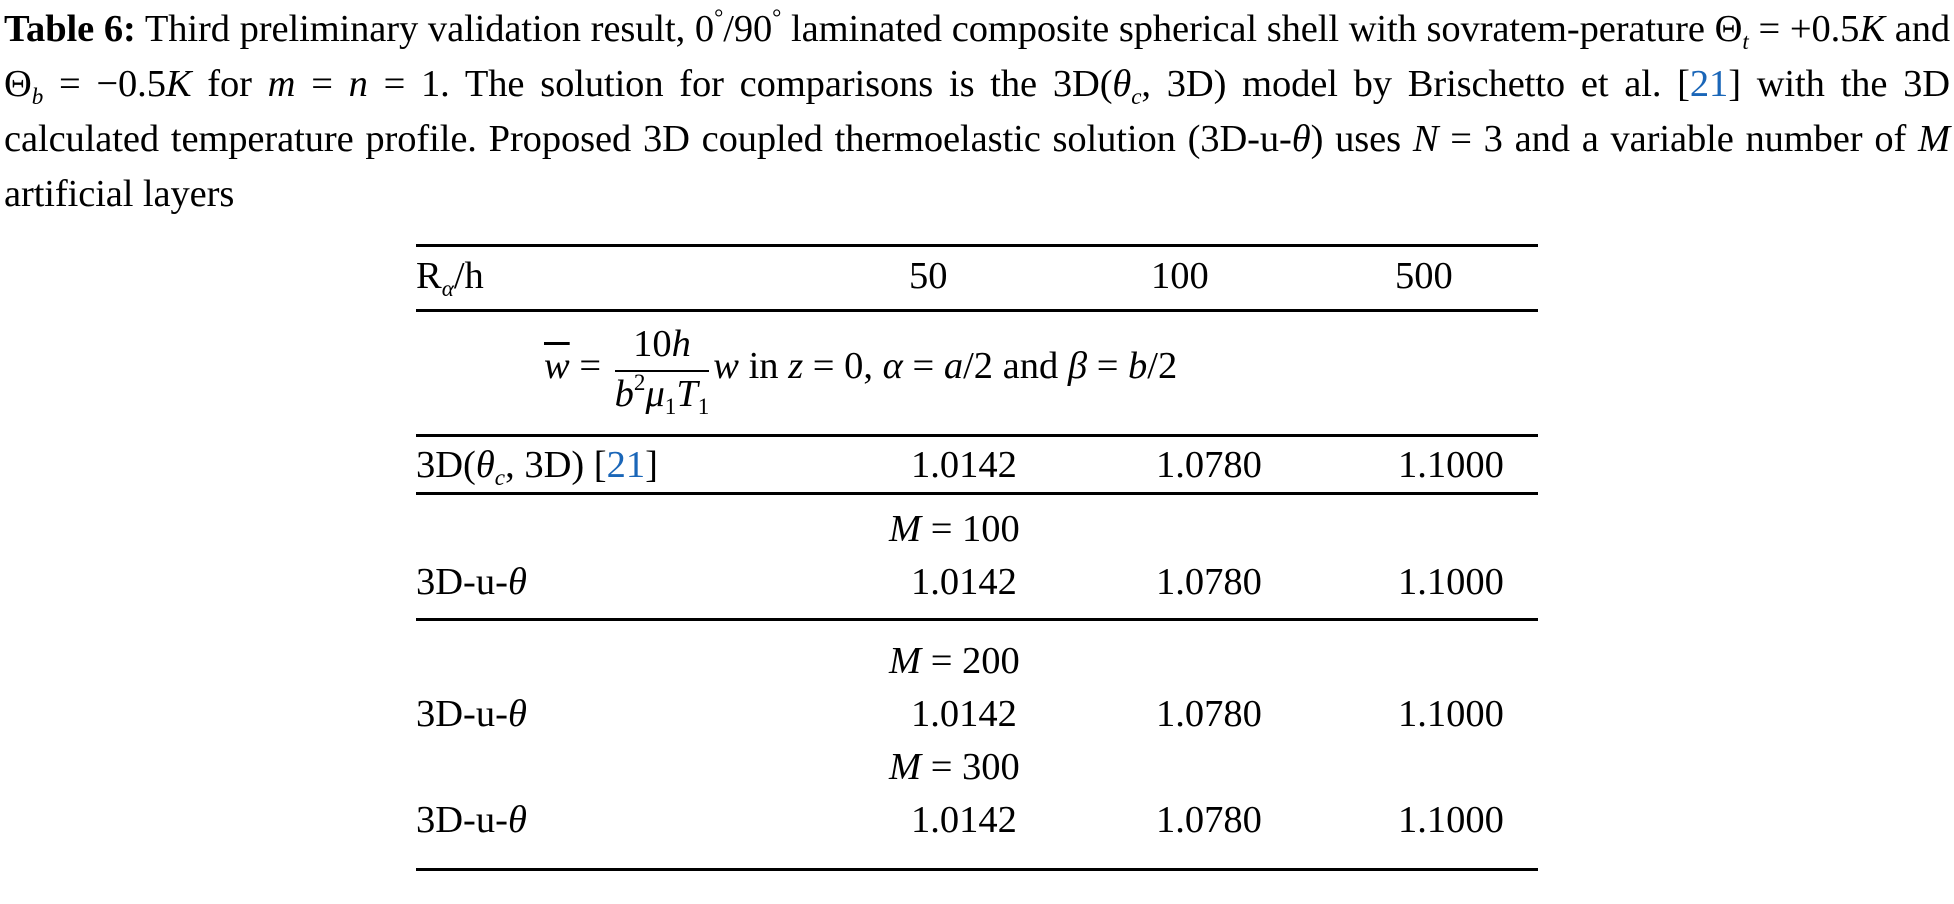 The height and width of the screenshot is (904, 1954). What do you see at coordinates (1917, 29) in the screenshot?
I see `caption-text: and` at bounding box center [1917, 29].